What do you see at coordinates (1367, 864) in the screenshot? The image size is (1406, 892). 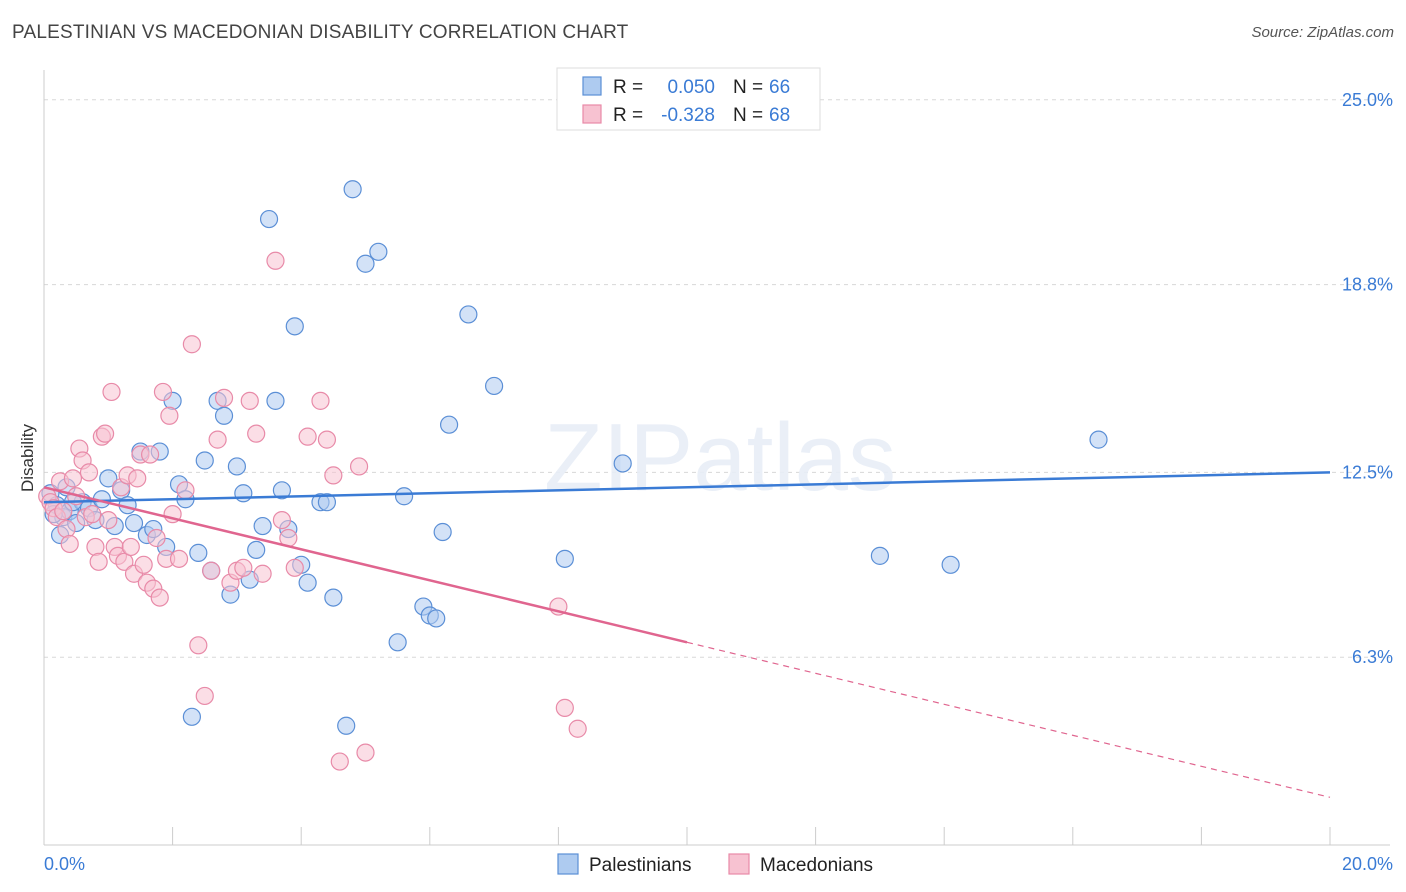 I see `x-tick-label: 20.0%` at bounding box center [1367, 864].